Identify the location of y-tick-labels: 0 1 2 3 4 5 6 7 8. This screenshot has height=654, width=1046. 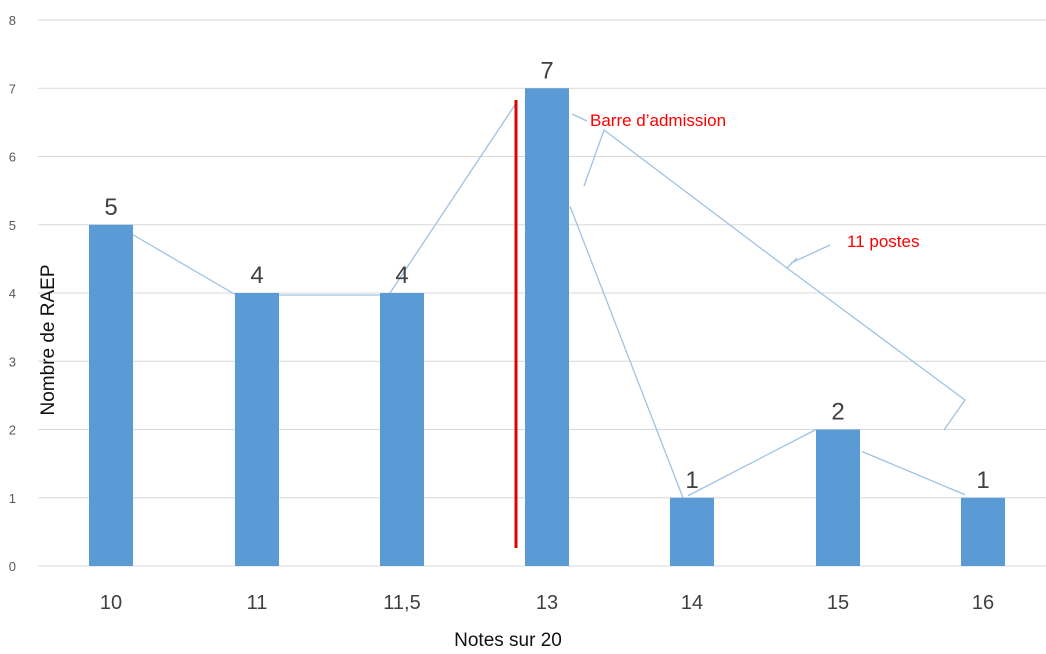
(12, 293).